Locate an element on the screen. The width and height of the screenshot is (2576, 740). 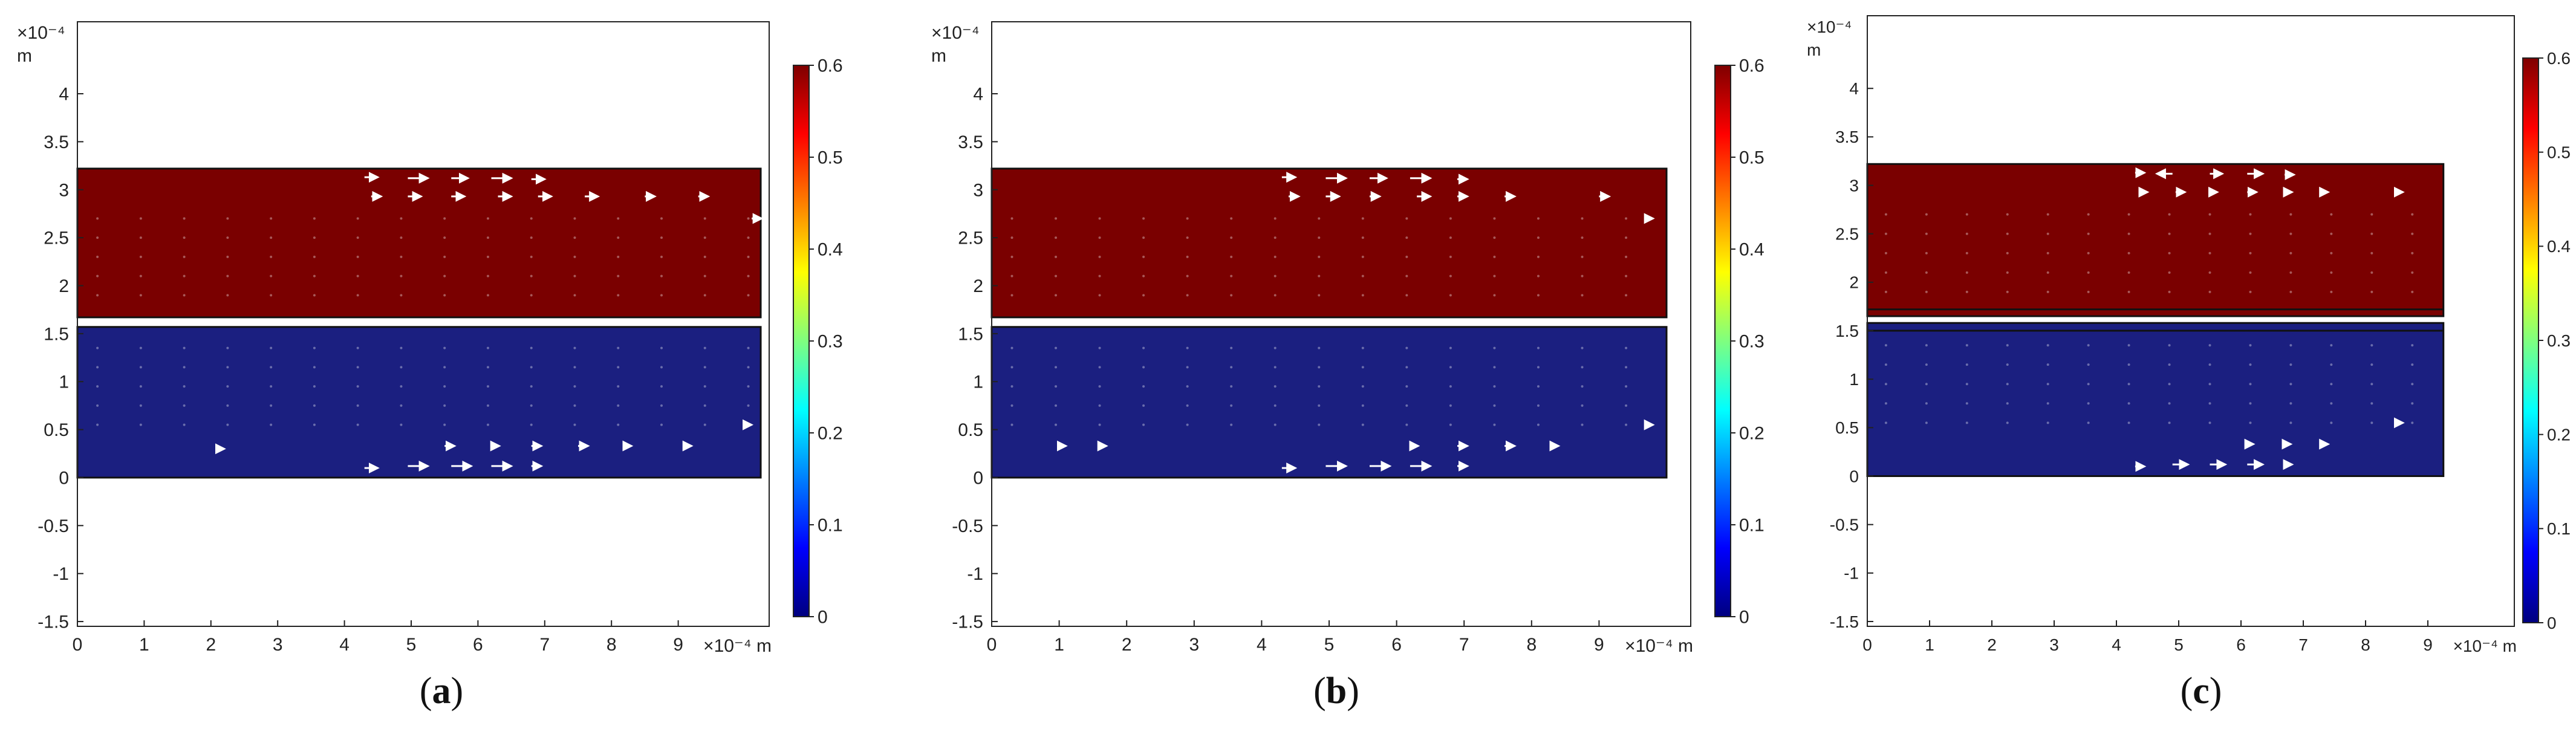
x-tick-label: 4 is located at coordinates (2116, 644).